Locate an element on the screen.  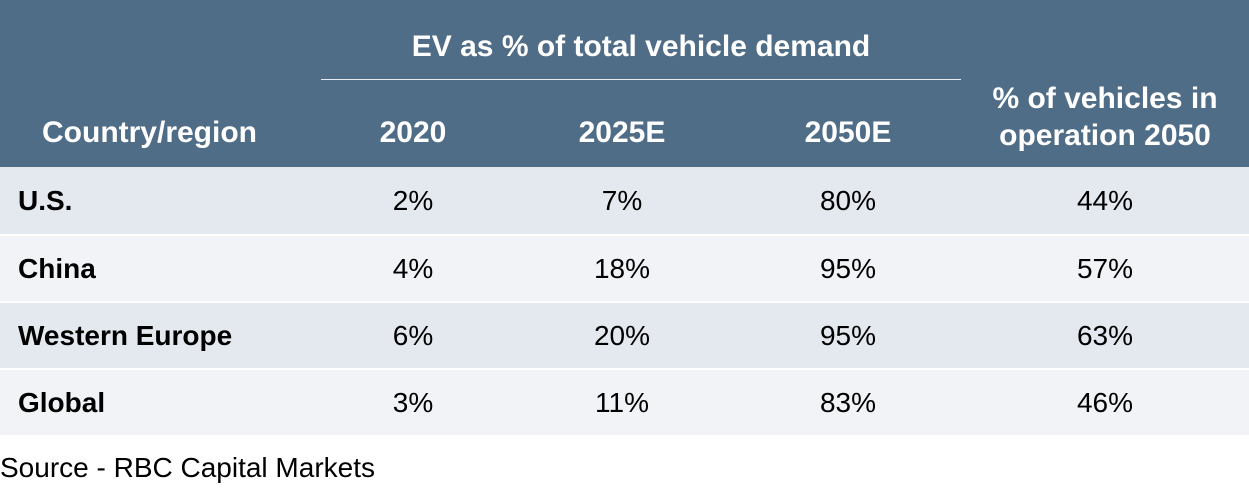
cell-2025e: 7% is located at coordinates (622, 200).